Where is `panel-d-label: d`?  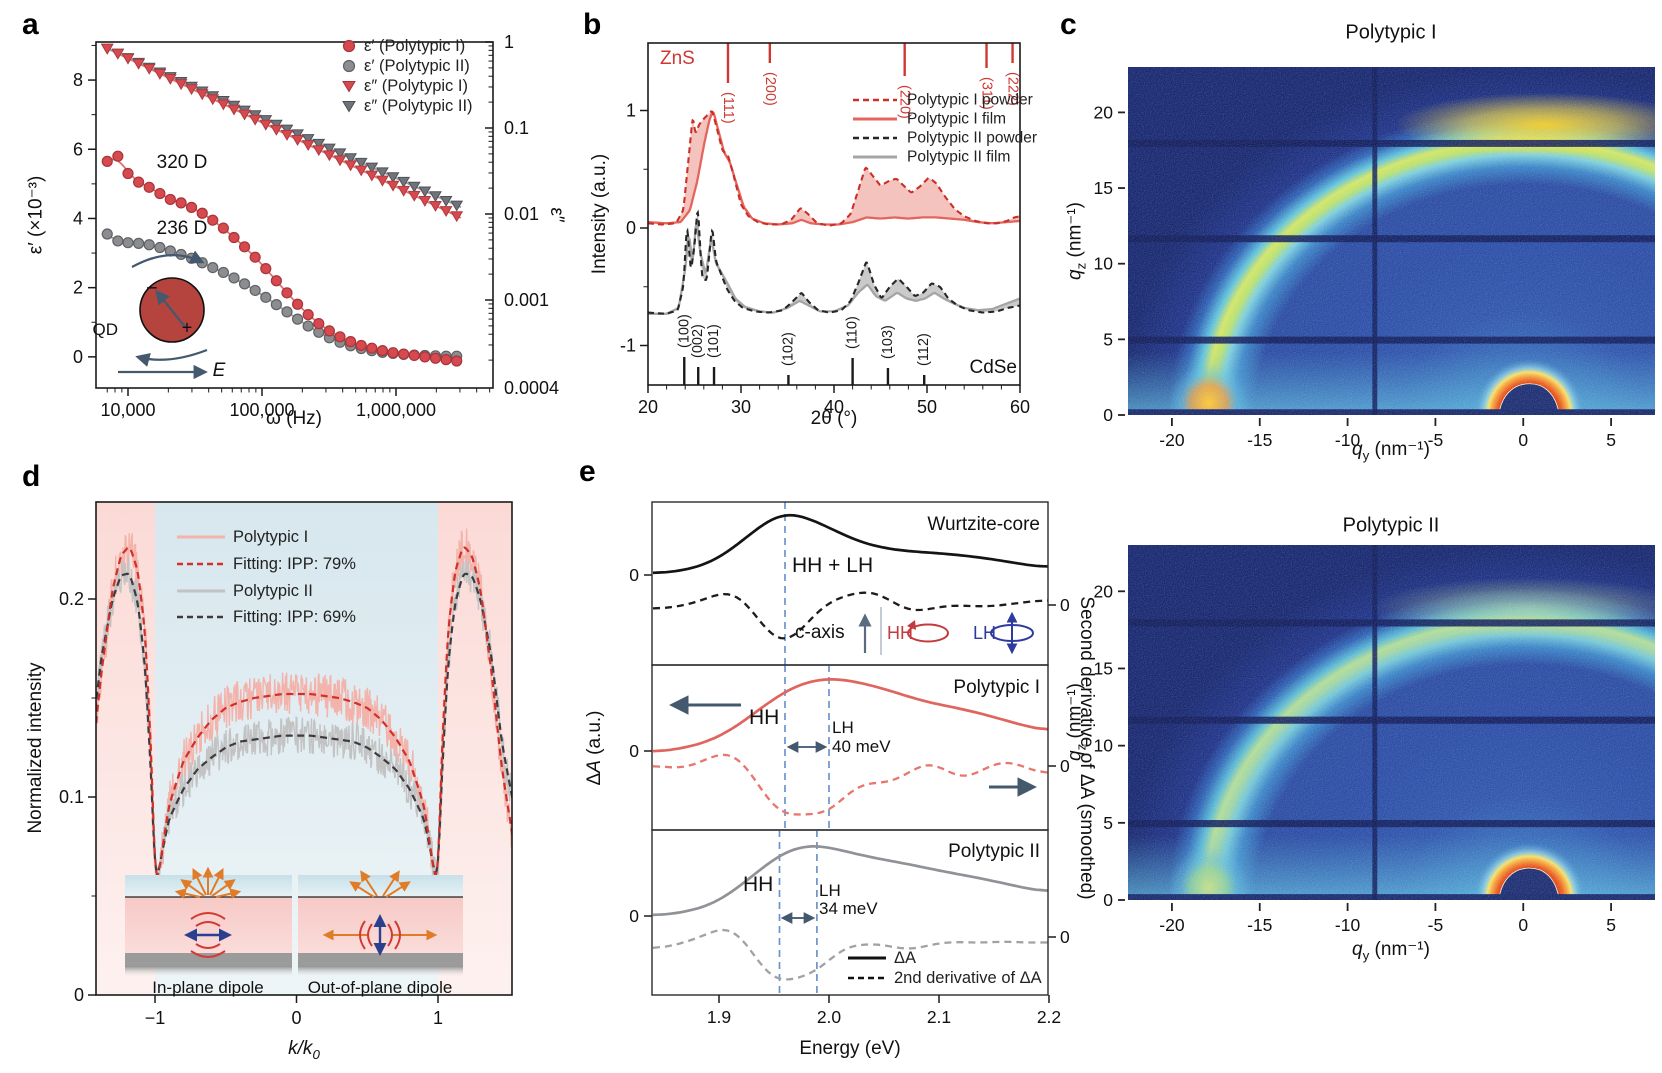 panel-d-label: d is located at coordinates (31, 476).